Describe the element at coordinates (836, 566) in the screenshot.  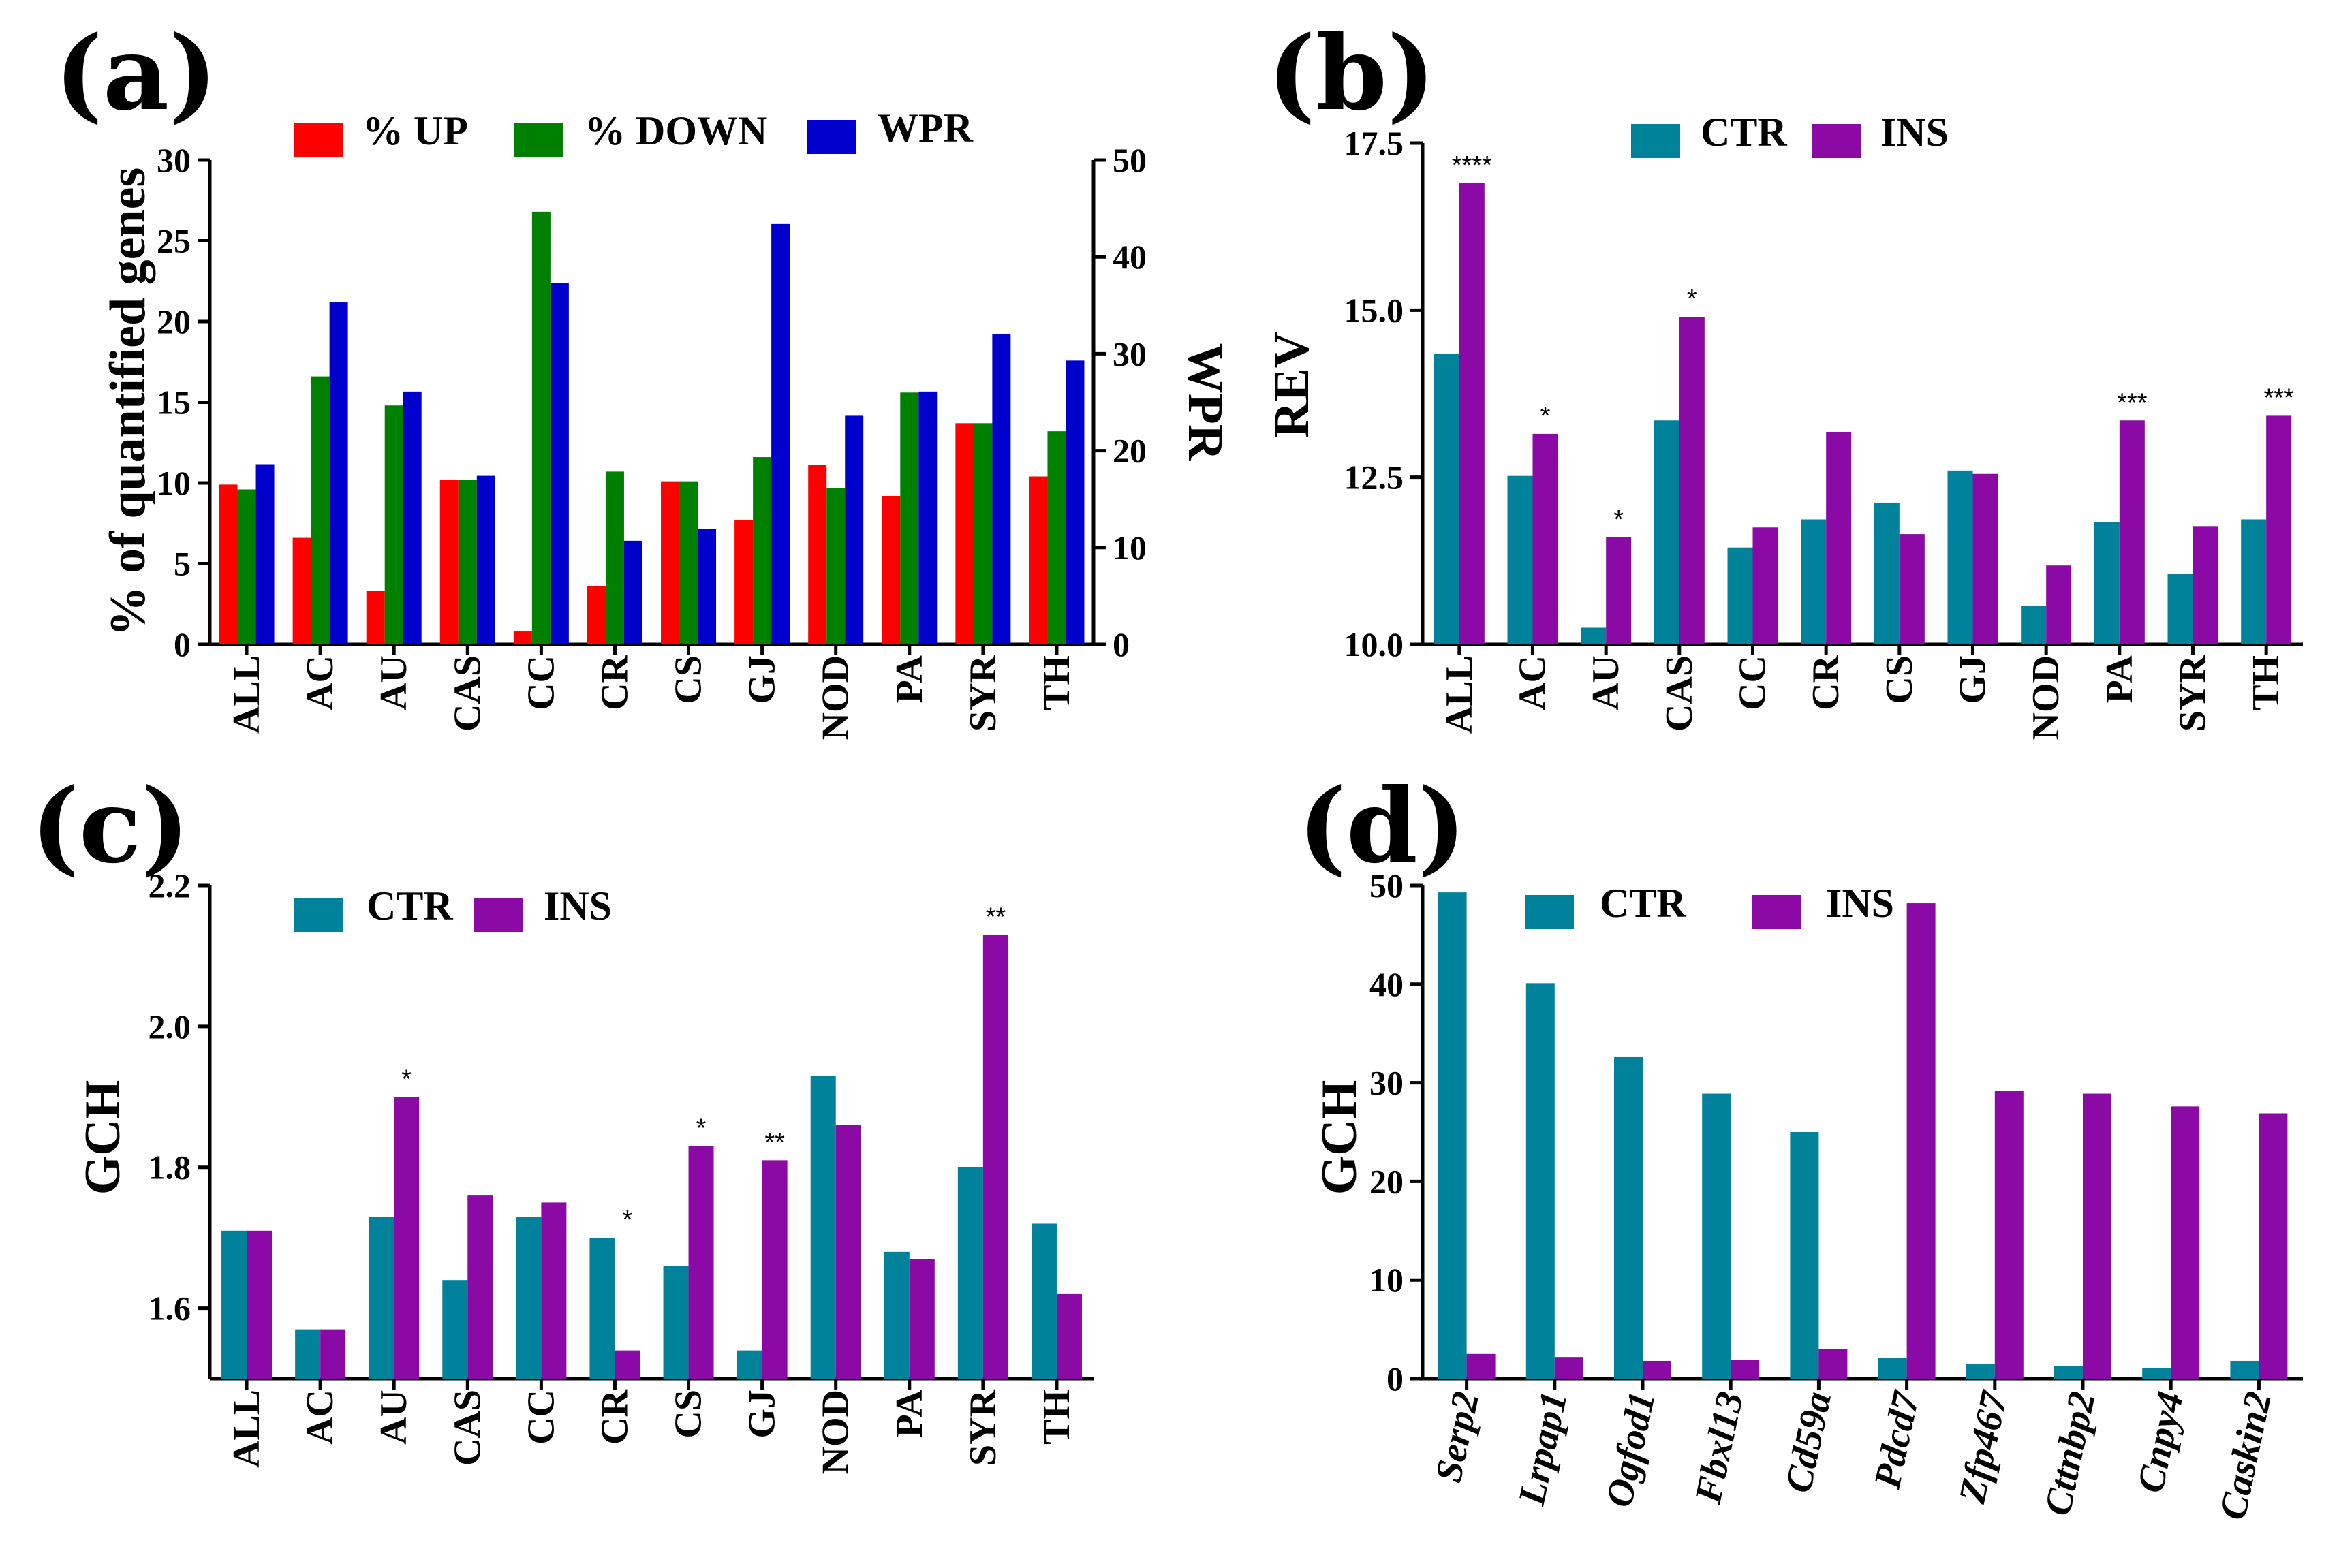
I see `bar-down-nod` at that location.